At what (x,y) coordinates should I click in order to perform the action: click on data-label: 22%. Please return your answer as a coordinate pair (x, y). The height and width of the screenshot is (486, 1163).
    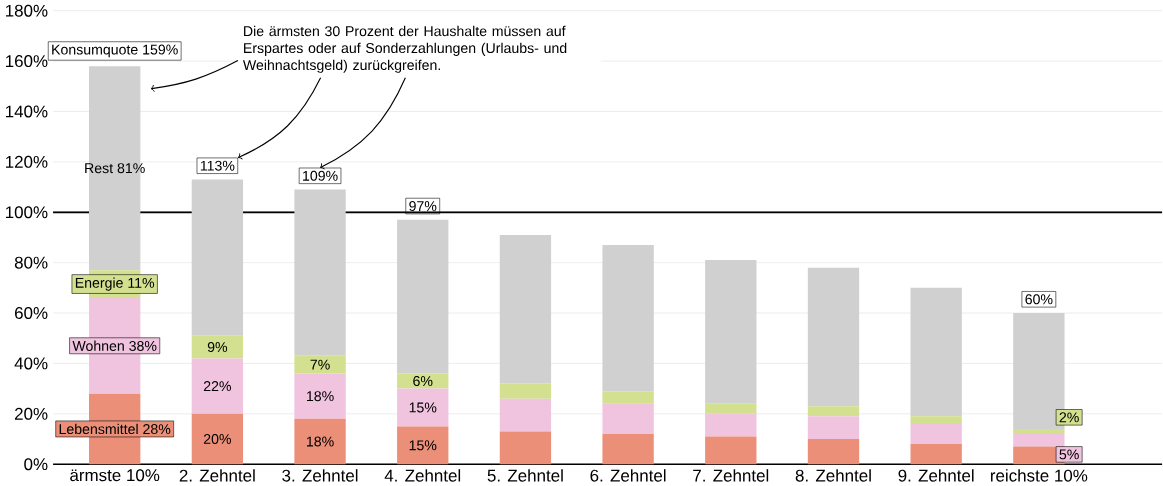
    Looking at the image, I should click on (217, 385).